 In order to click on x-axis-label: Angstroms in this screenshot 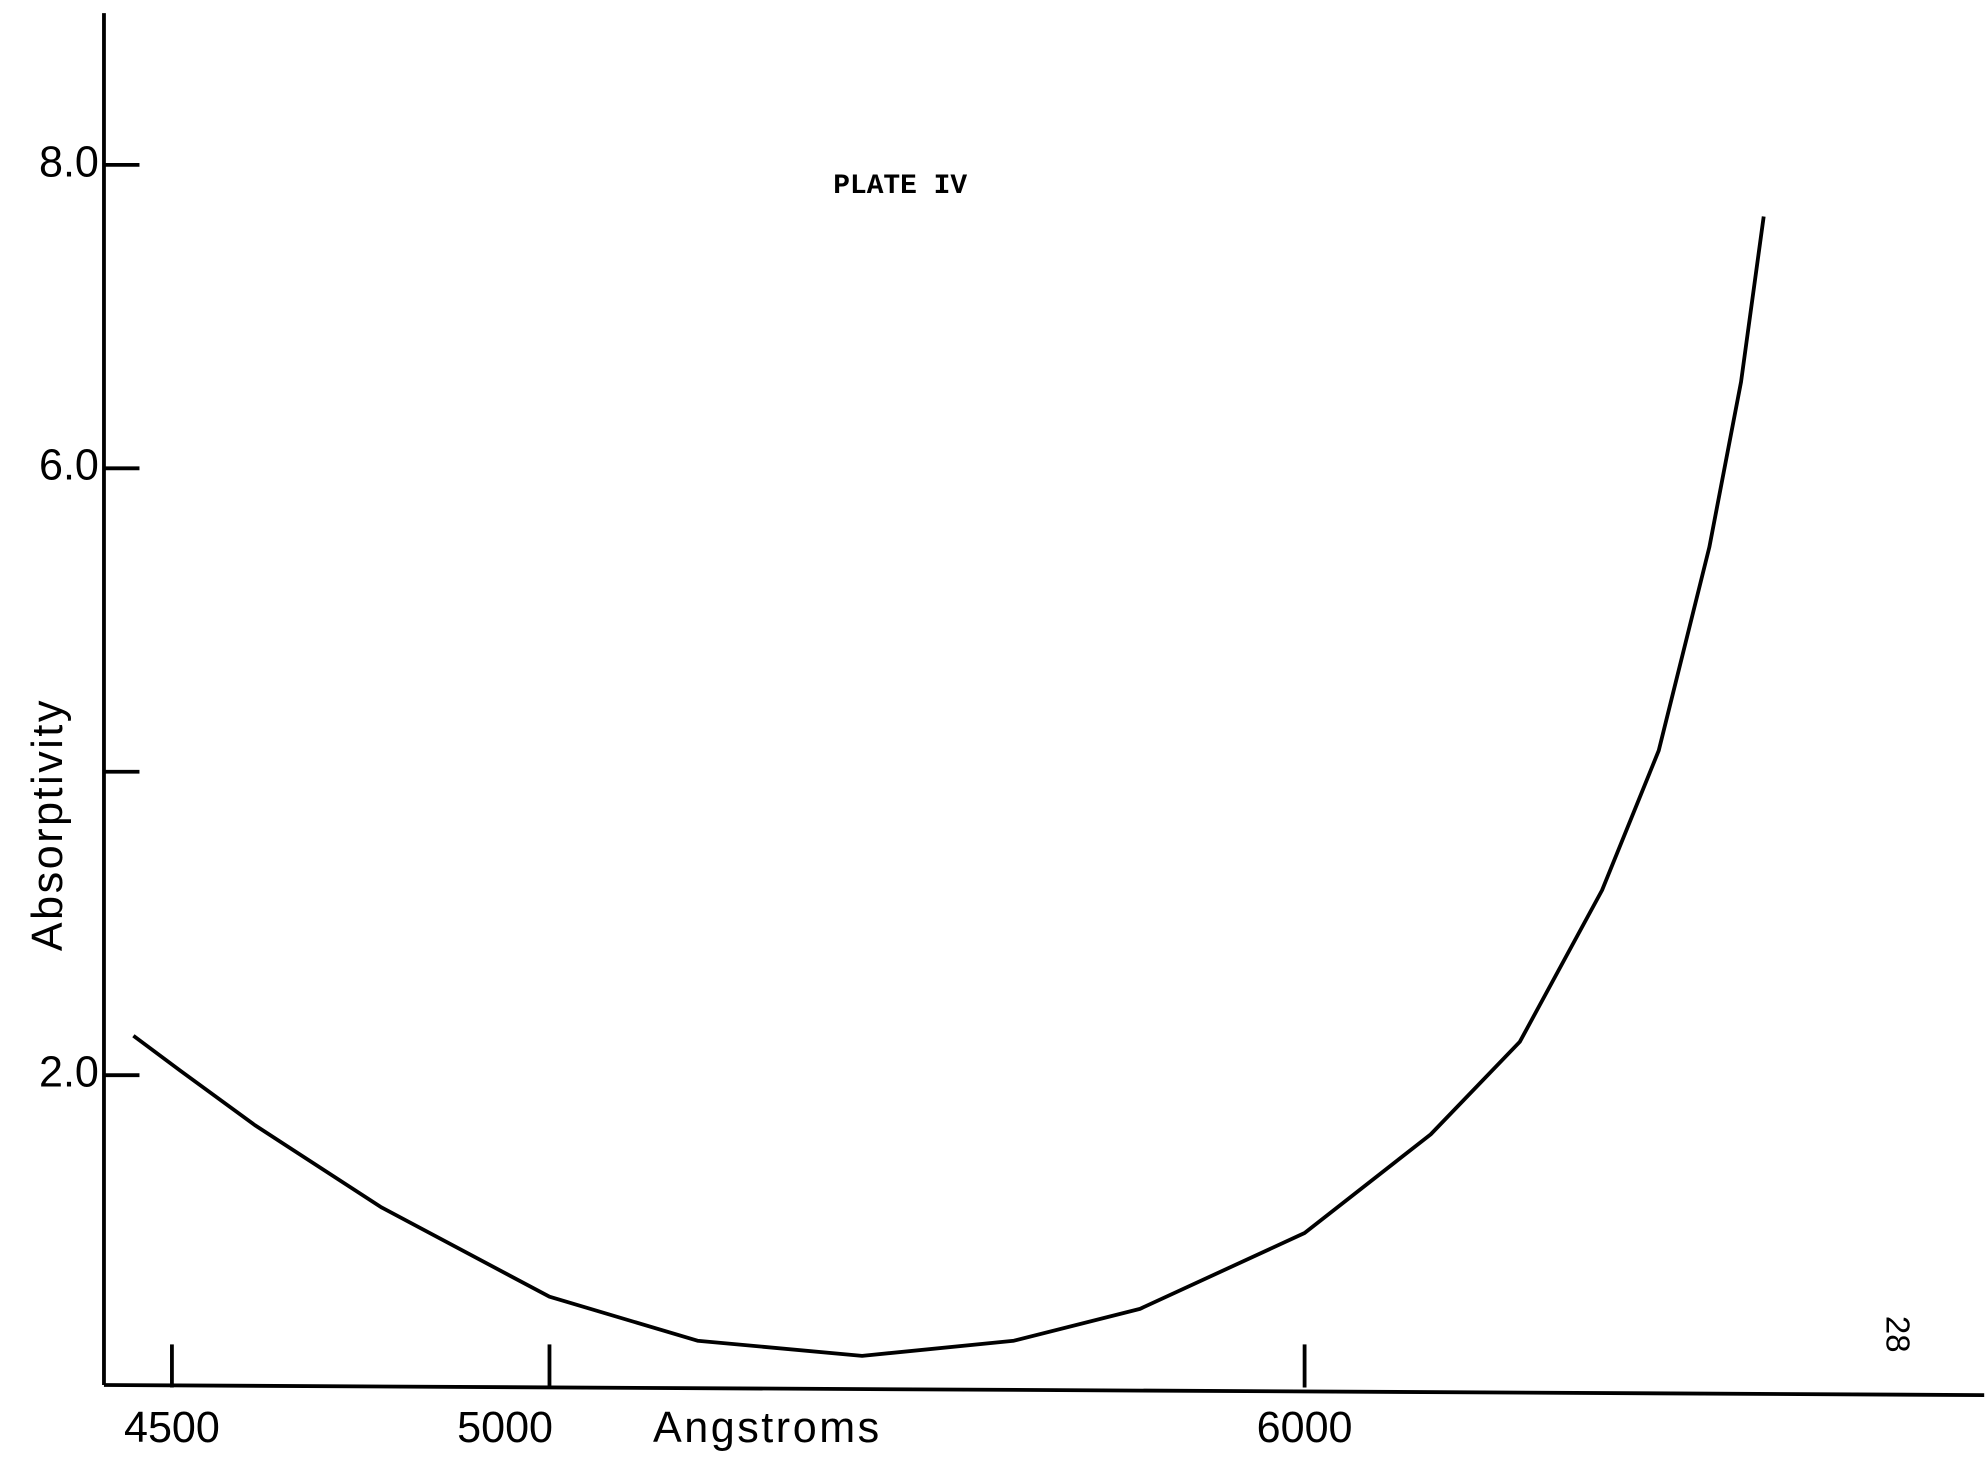, I will do `click(767, 1428)`.